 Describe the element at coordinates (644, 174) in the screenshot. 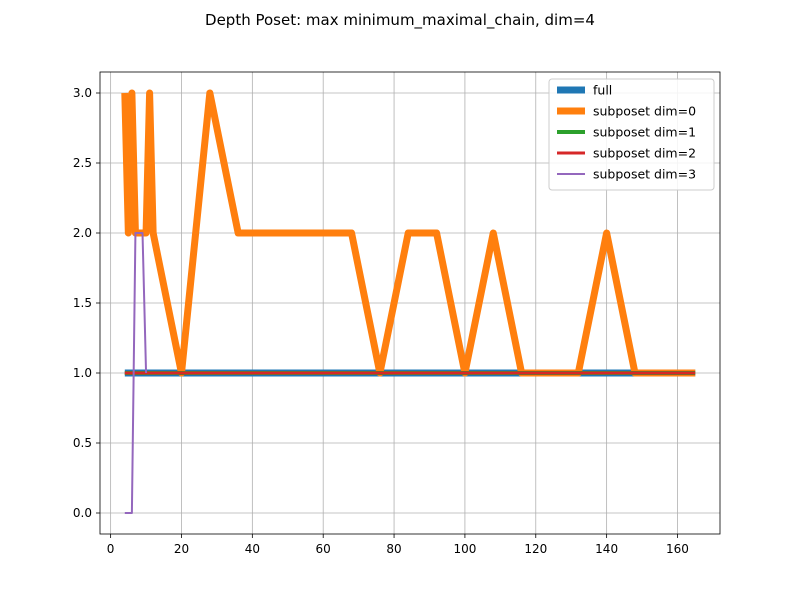

I see `legend-label-4: subposet dim=3` at that location.